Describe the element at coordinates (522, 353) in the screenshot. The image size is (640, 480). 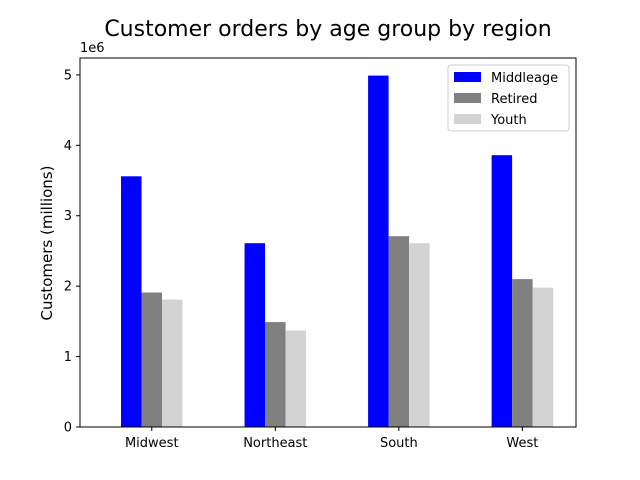
I see `bar-retired-west` at that location.